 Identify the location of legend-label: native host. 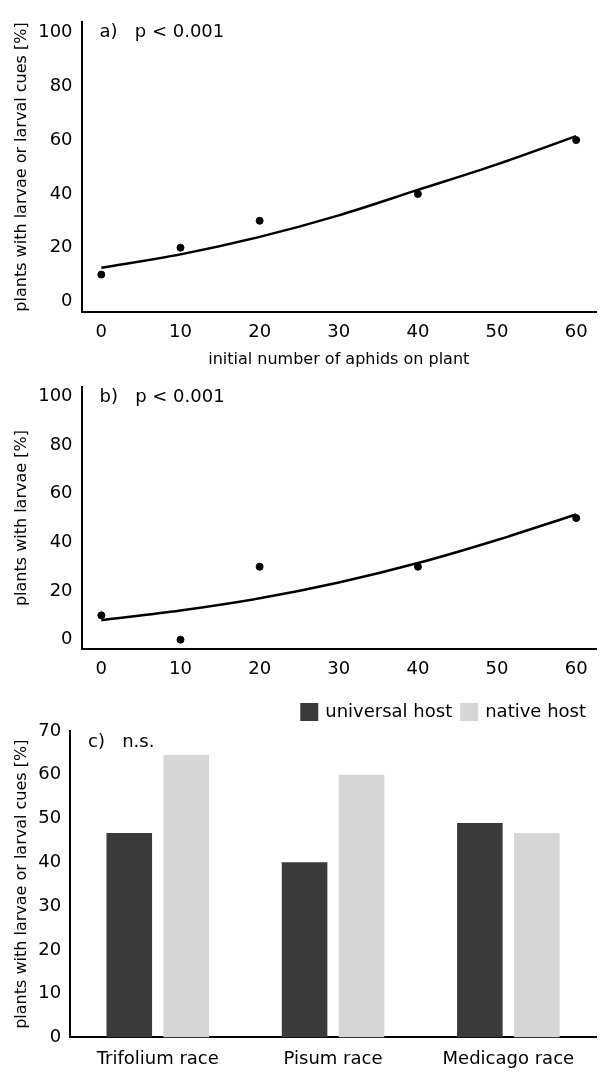
(536, 710).